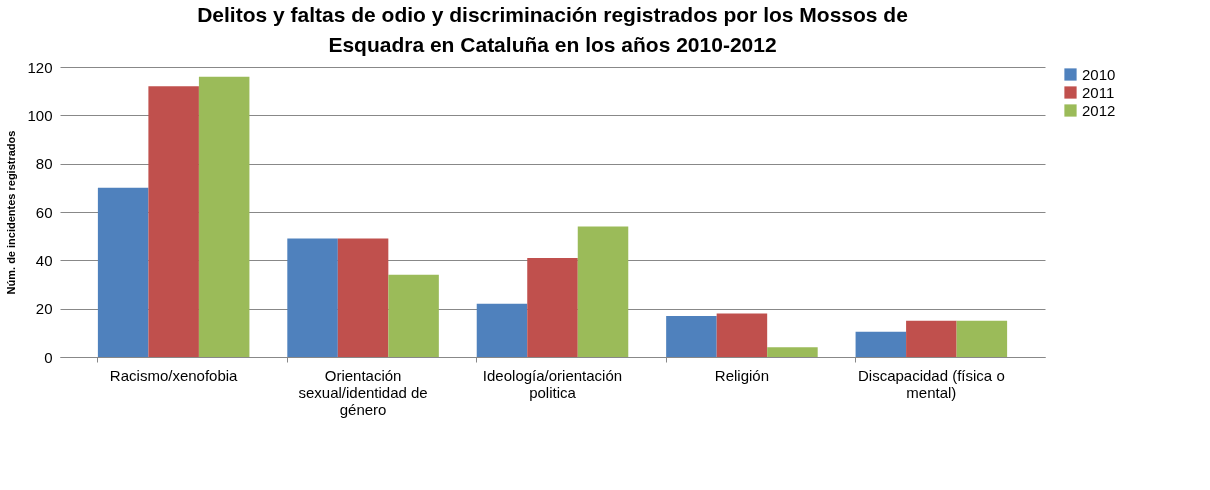 The width and height of the screenshot is (1210, 490). I want to click on x-tick-label: Orientación sexual/identidad de género, so click(363, 392).